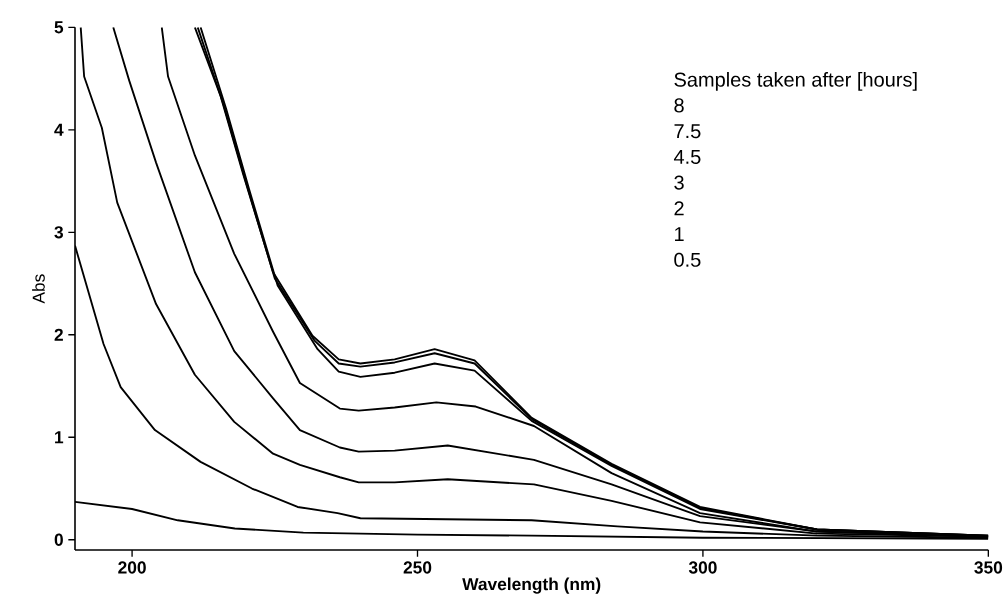 The width and height of the screenshot is (1008, 612). What do you see at coordinates (38, 289) in the screenshot?
I see `y-axis-title: Abs` at bounding box center [38, 289].